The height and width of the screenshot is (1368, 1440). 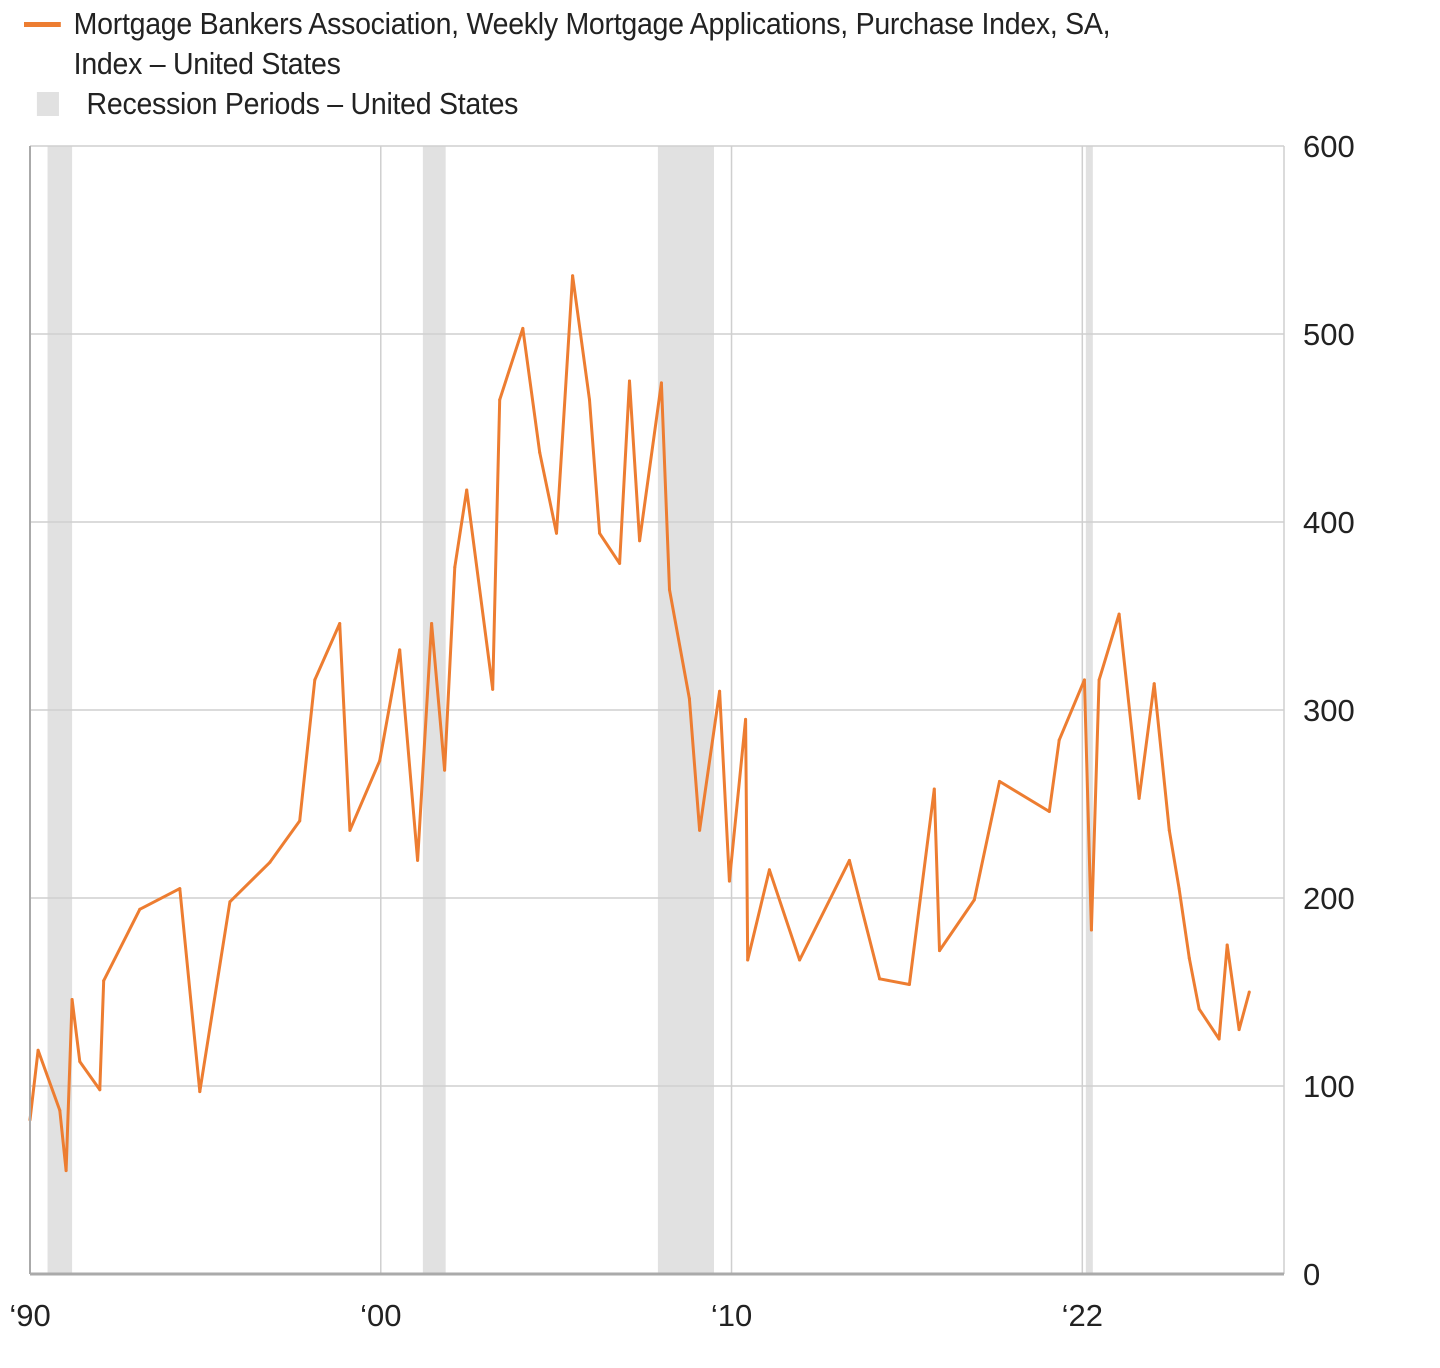 I want to click on y-tick-label: 400, so click(x=1329, y=522).